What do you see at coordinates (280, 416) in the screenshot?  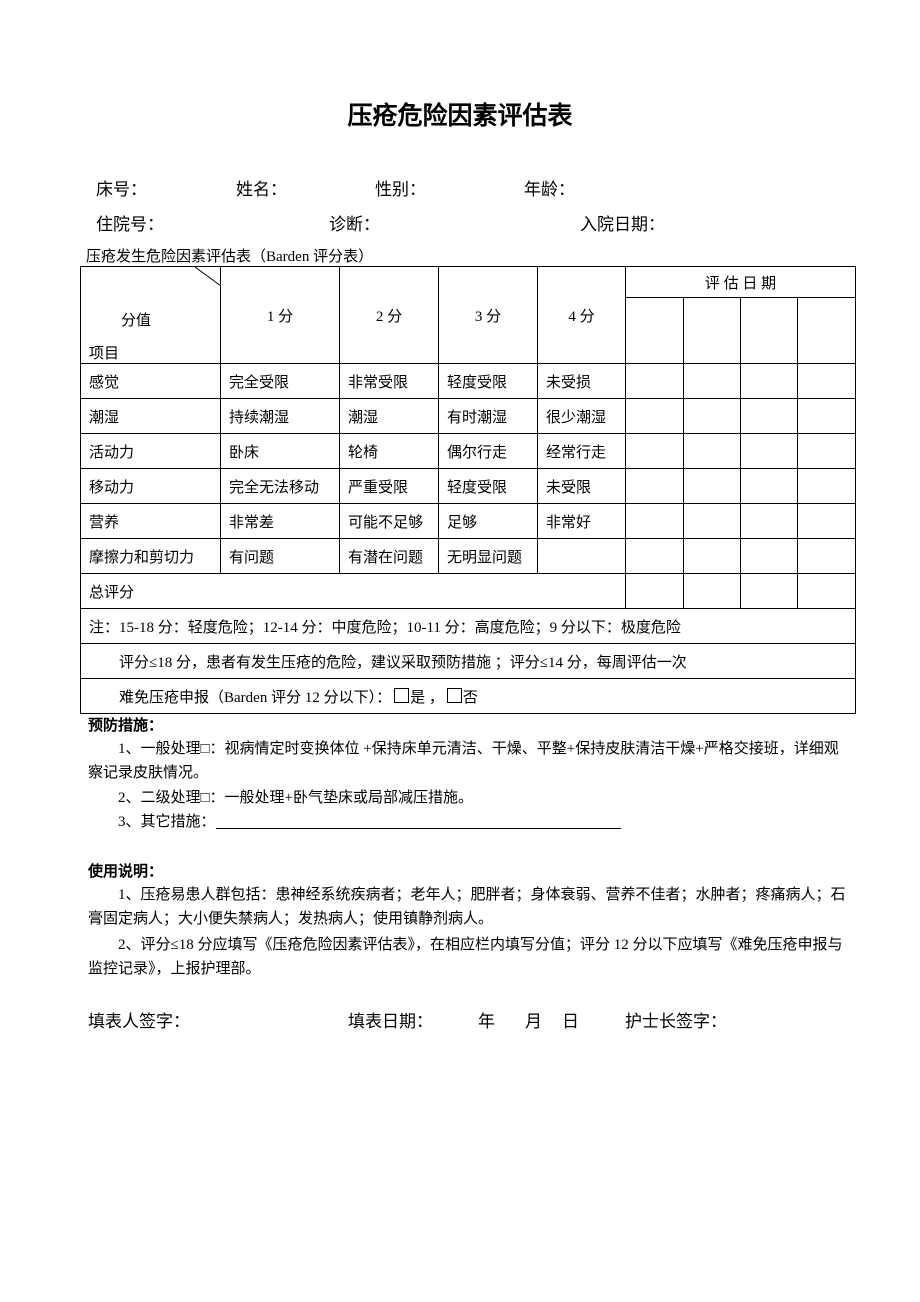 I see `row-score-1: 持续潮湿` at bounding box center [280, 416].